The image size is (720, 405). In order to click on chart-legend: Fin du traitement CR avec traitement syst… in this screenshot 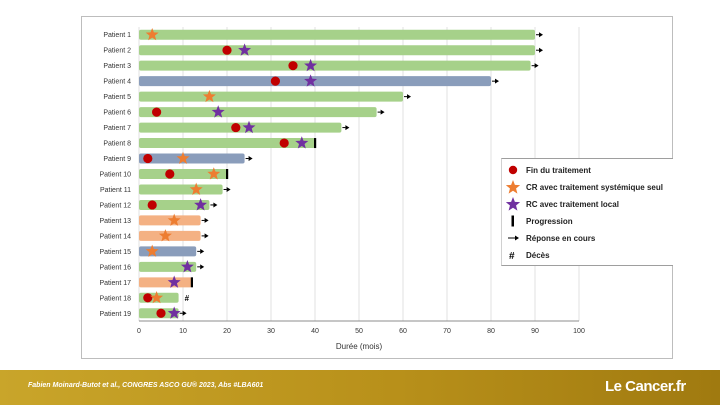, I will do `click(587, 212)`.